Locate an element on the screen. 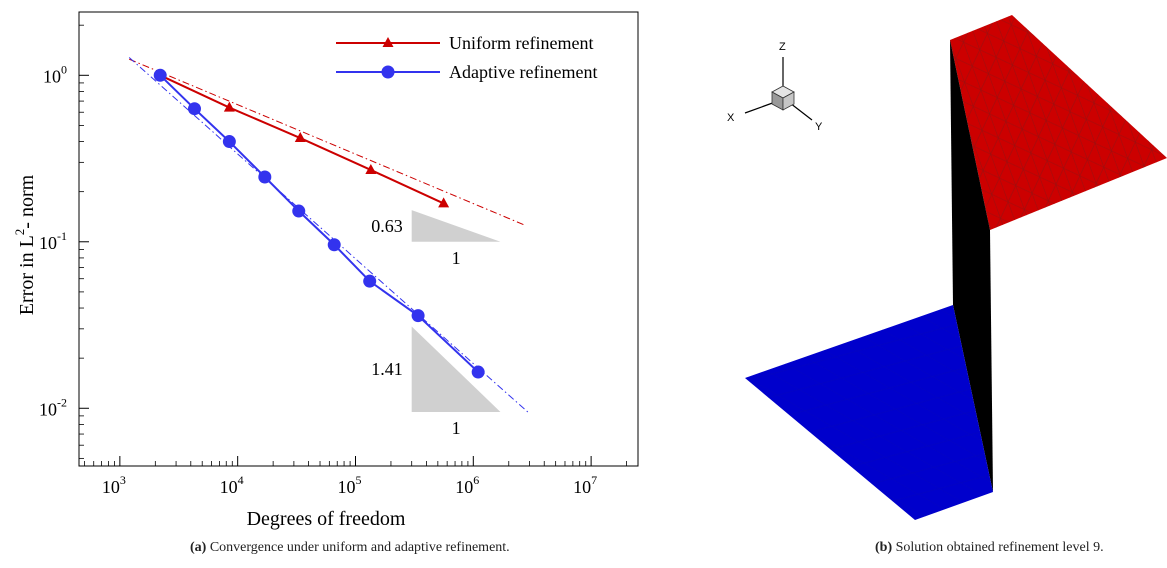 The height and width of the screenshot is (568, 1167). surface-wall-black is located at coordinates (971, 266).